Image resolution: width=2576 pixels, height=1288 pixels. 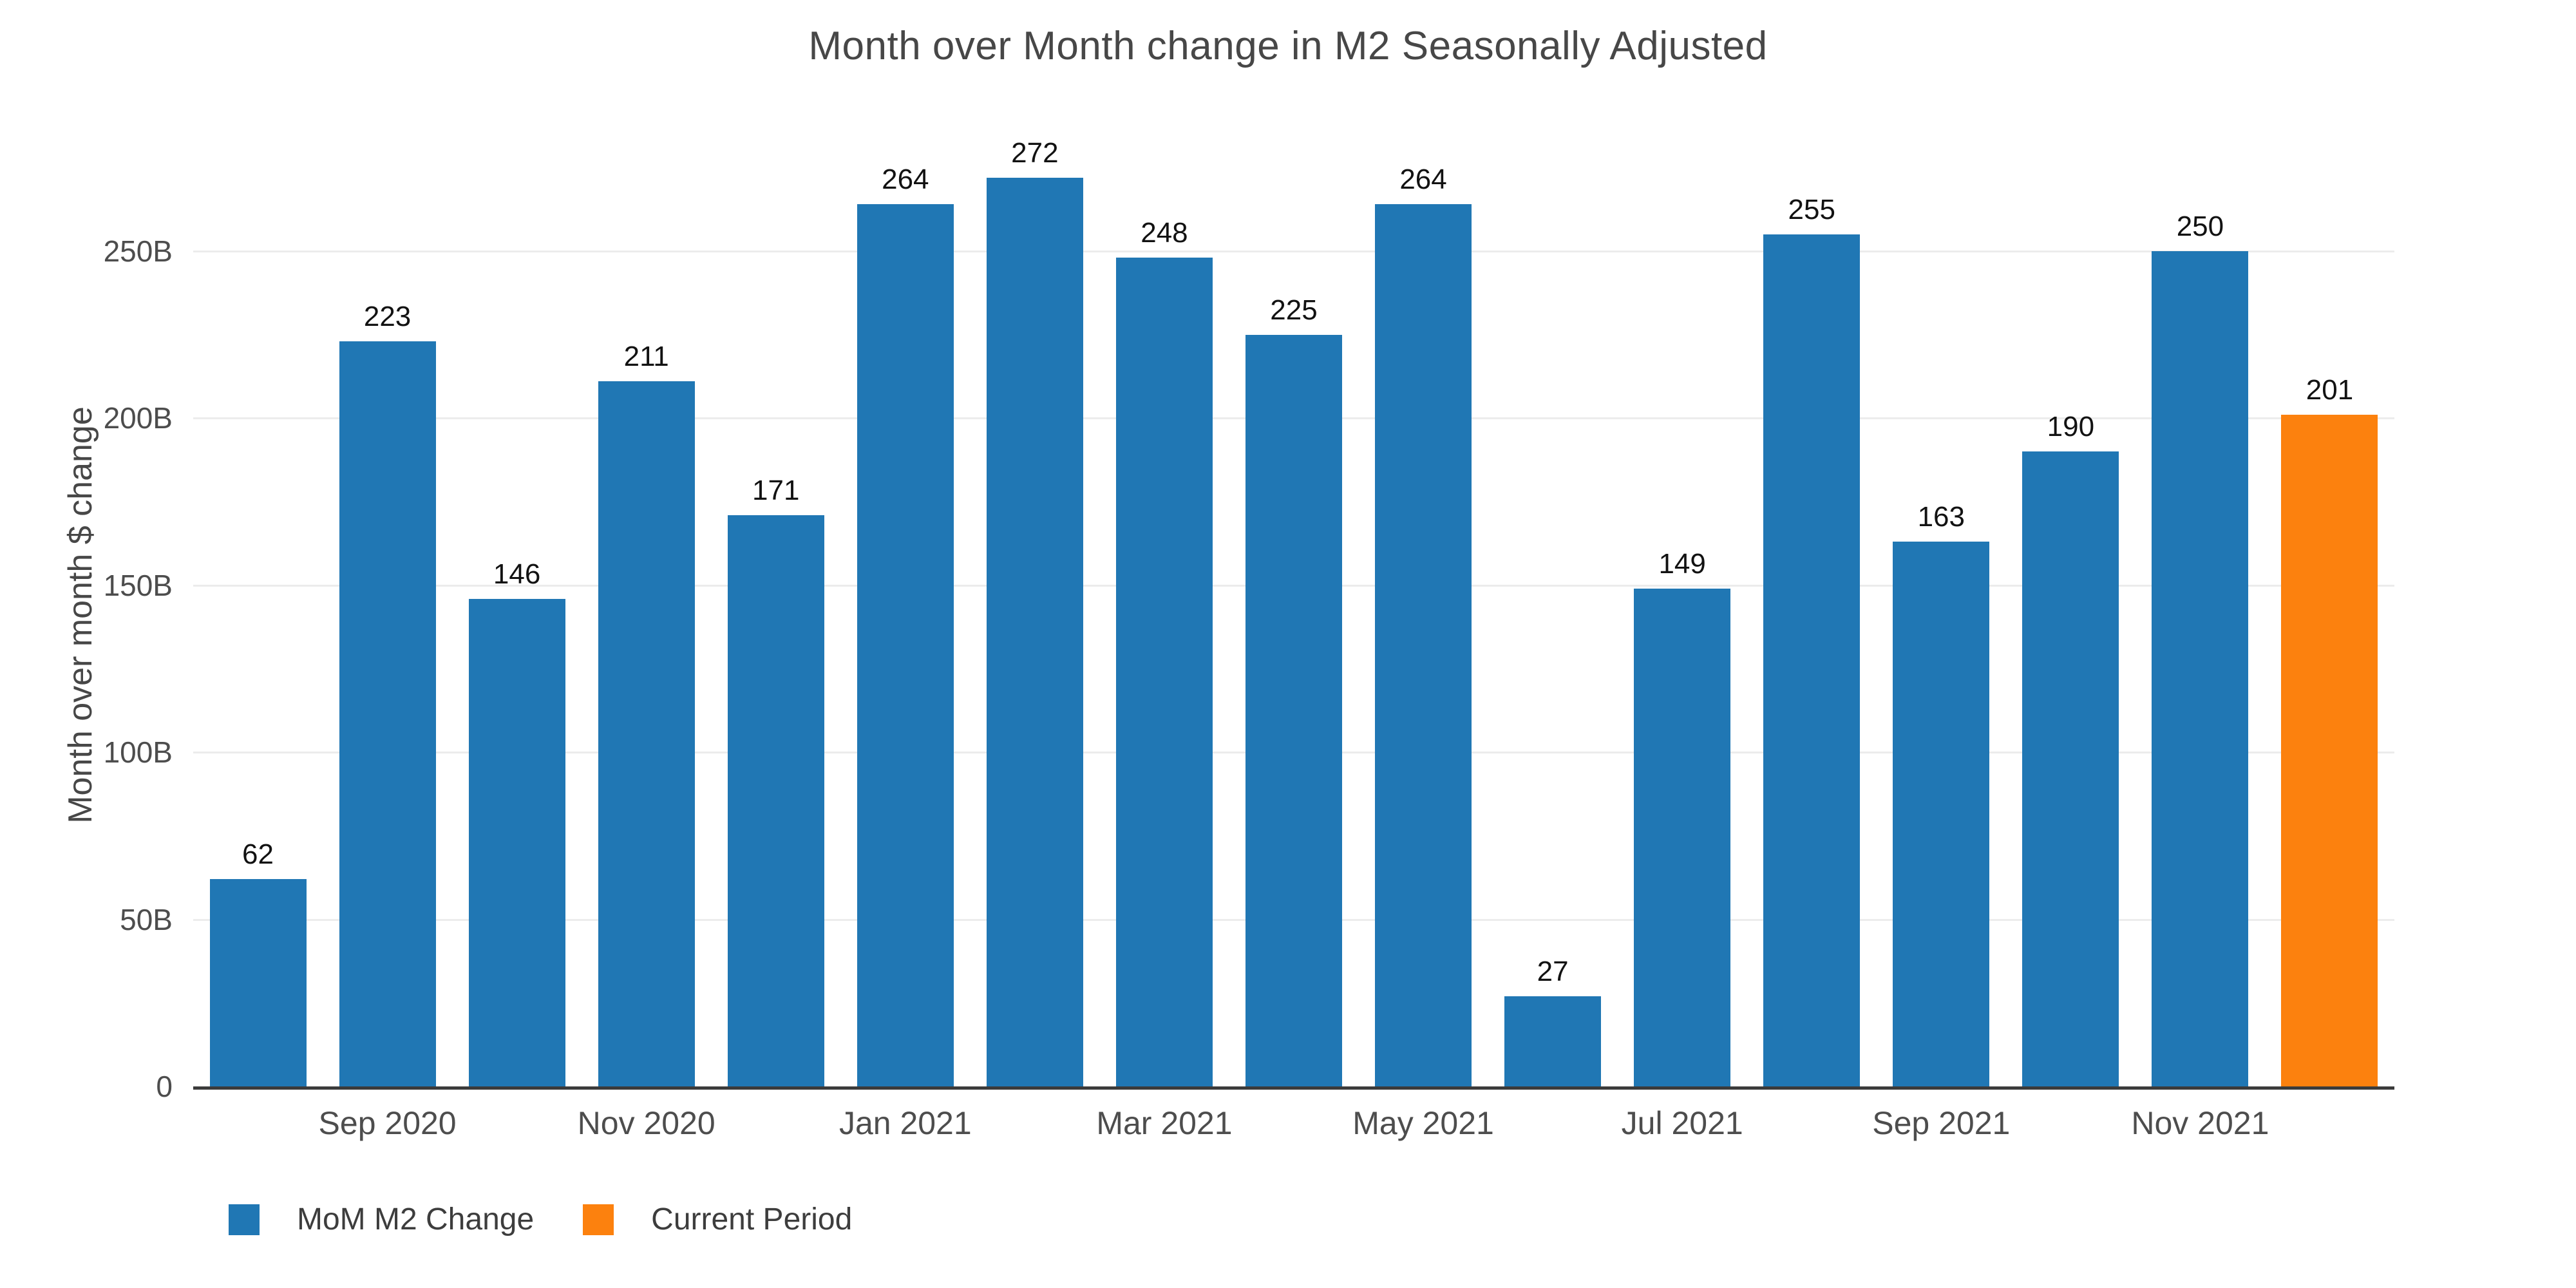 I want to click on gridline, so click(x=1293, y=251).